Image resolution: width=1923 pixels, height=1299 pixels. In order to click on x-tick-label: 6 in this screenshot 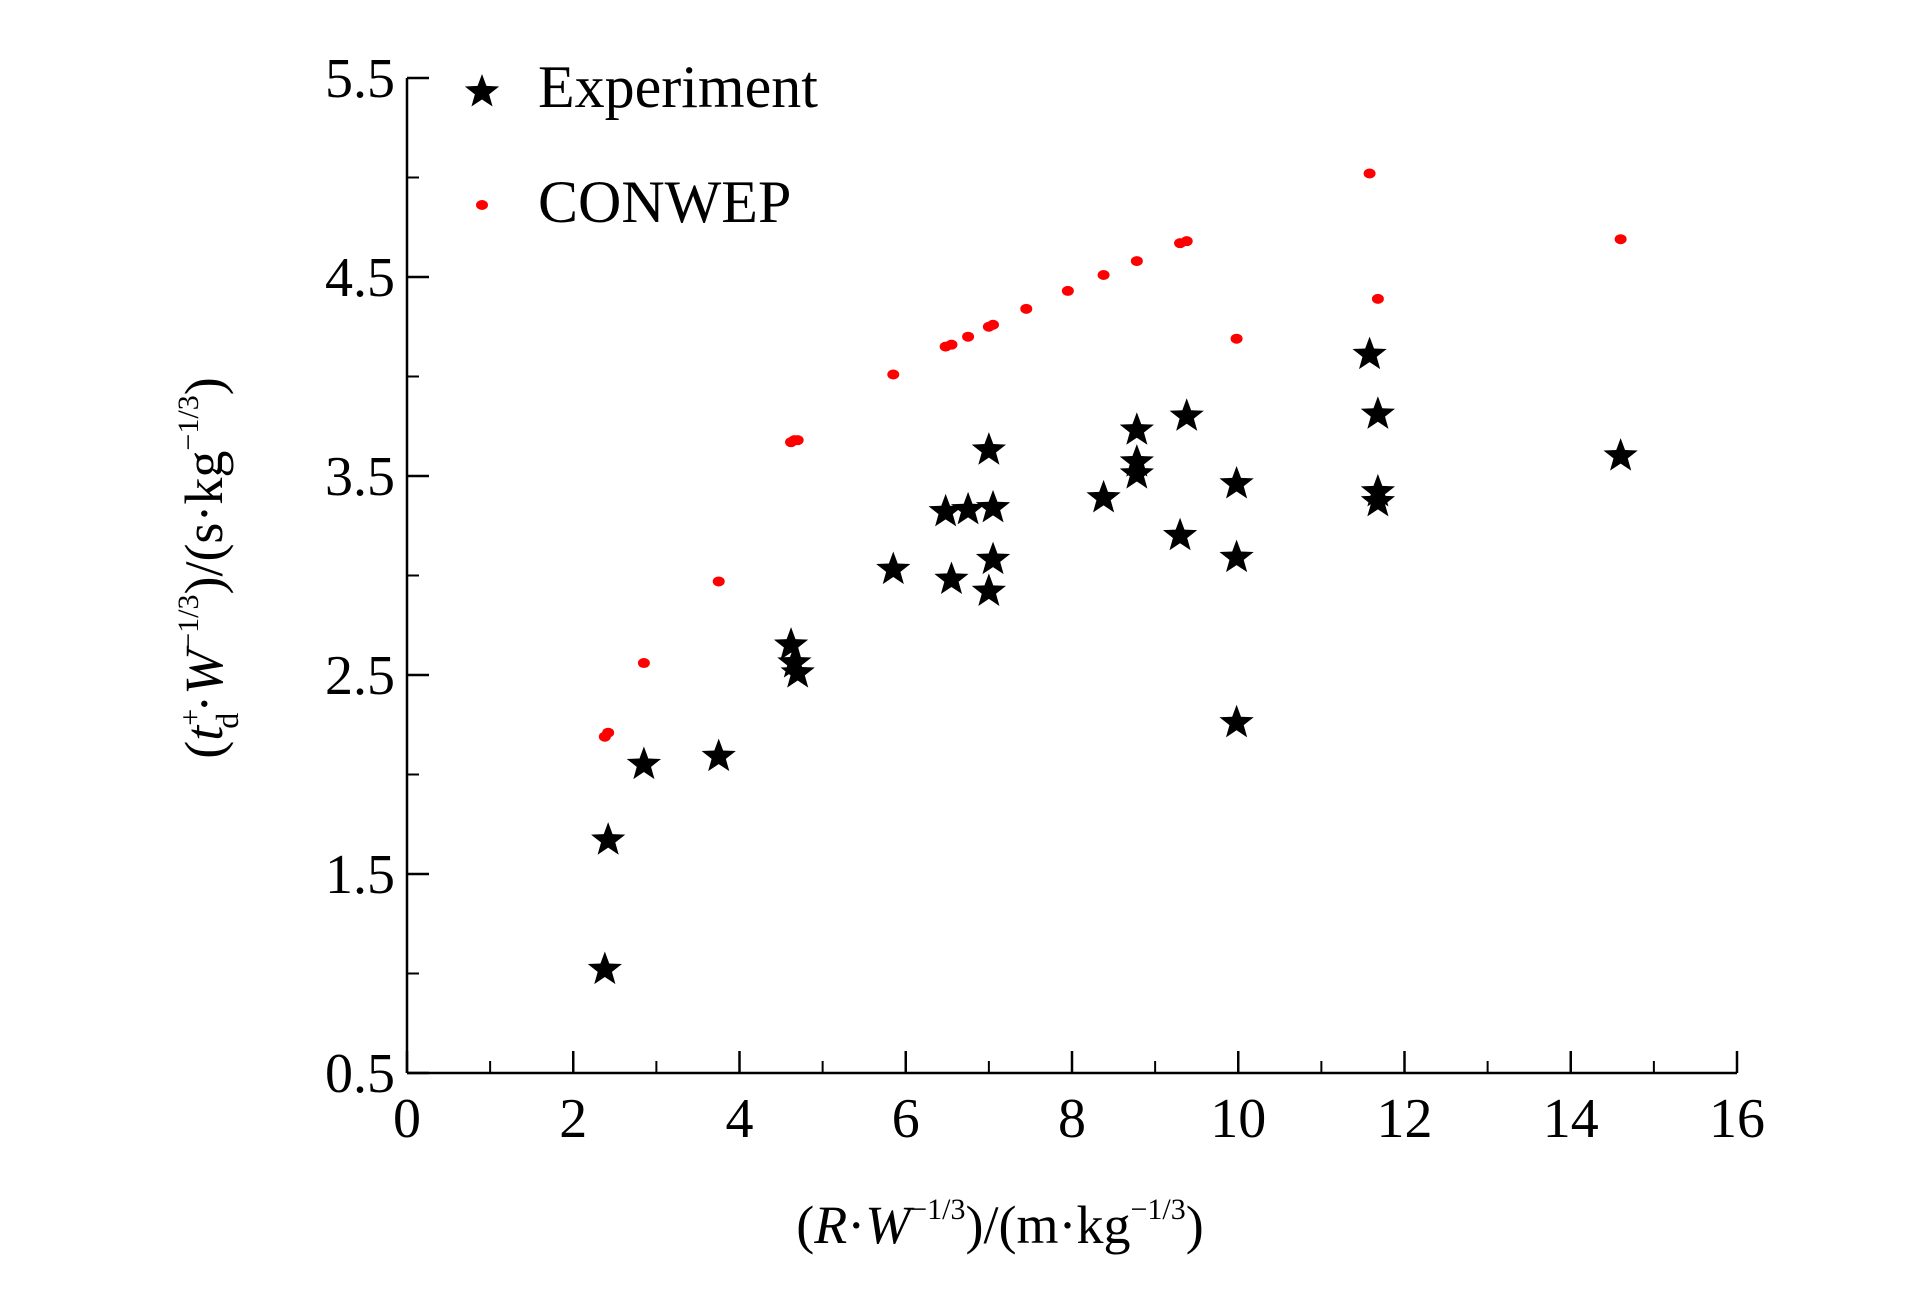, I will do `click(906, 1119)`.